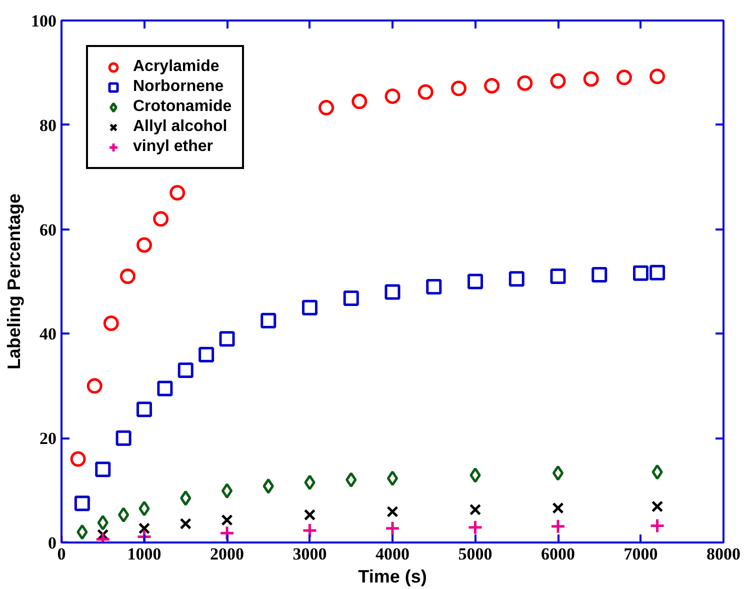 This screenshot has width=748, height=589. I want to click on x-tick-label: 8000, so click(723, 554).